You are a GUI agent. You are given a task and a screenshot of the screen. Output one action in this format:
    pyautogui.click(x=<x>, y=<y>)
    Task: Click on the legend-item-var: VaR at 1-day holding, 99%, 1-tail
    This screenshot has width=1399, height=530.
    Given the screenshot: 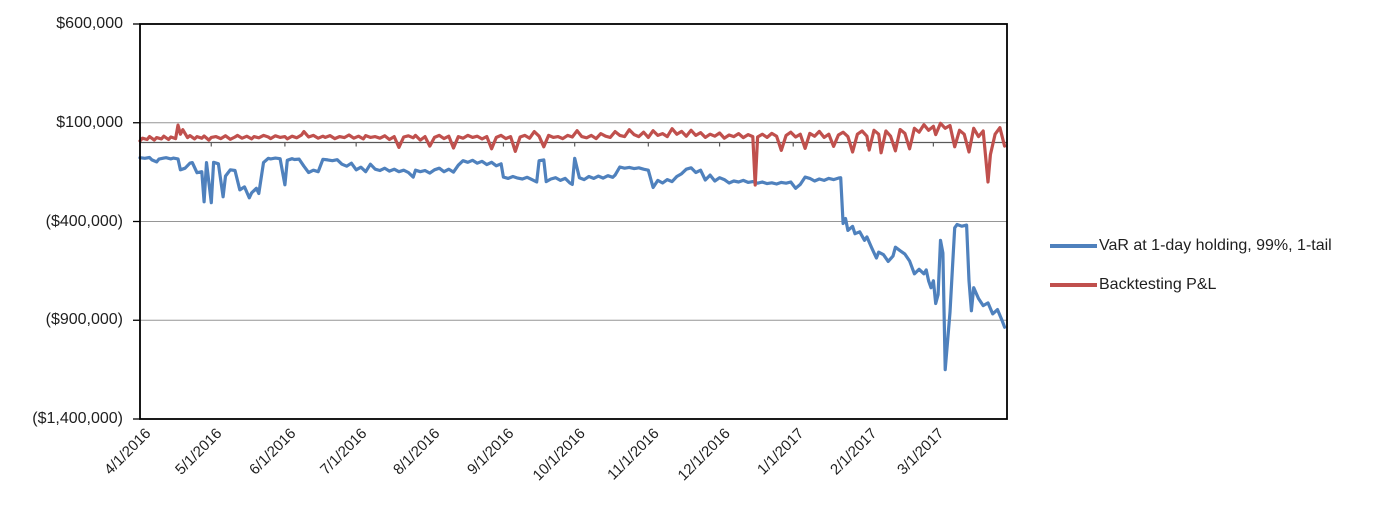 What is the action you would take?
    pyautogui.click(x=1191, y=246)
    